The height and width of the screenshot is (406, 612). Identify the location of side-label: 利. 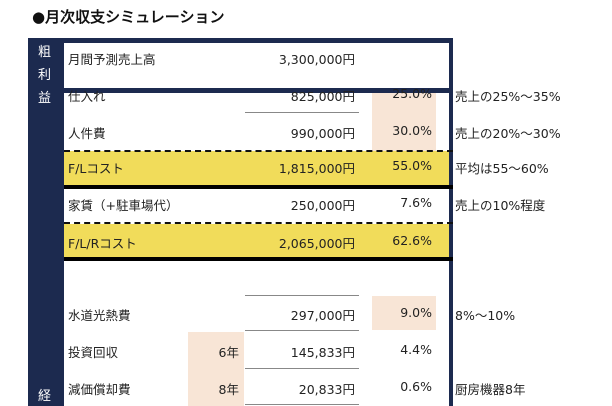
(45, 75).